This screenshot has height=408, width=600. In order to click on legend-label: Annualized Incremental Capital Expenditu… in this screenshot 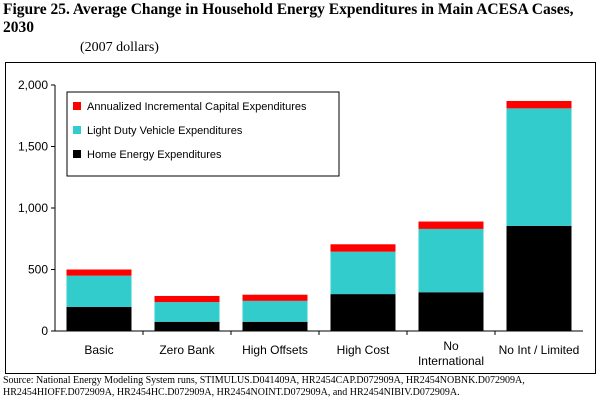, I will do `click(197, 107)`.